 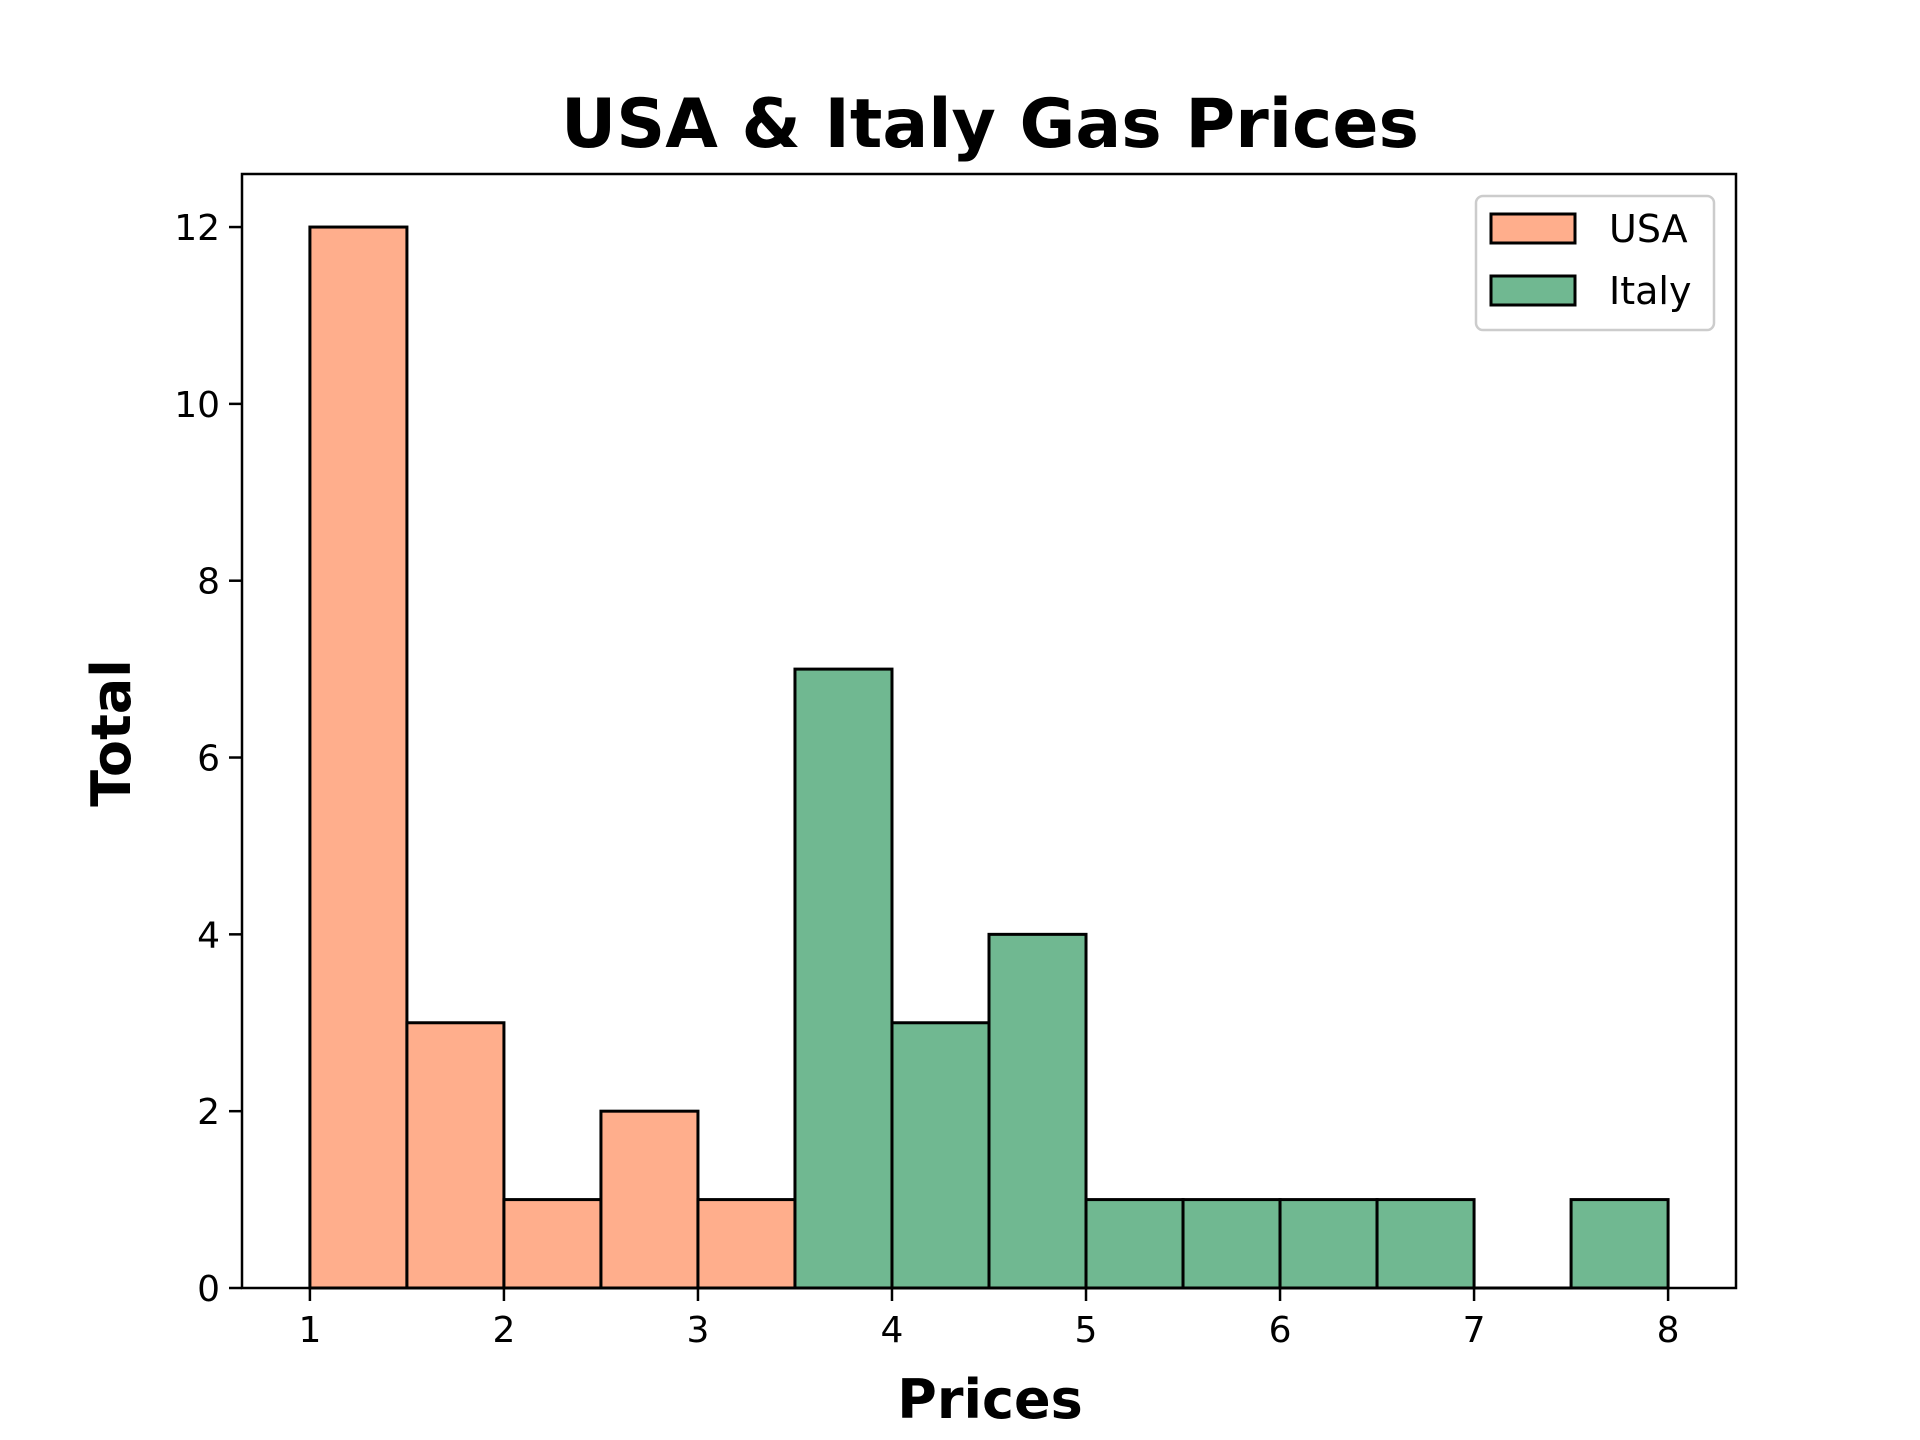 I want to click on chart-title: USA & Italy Gas Prices, so click(x=990, y=124).